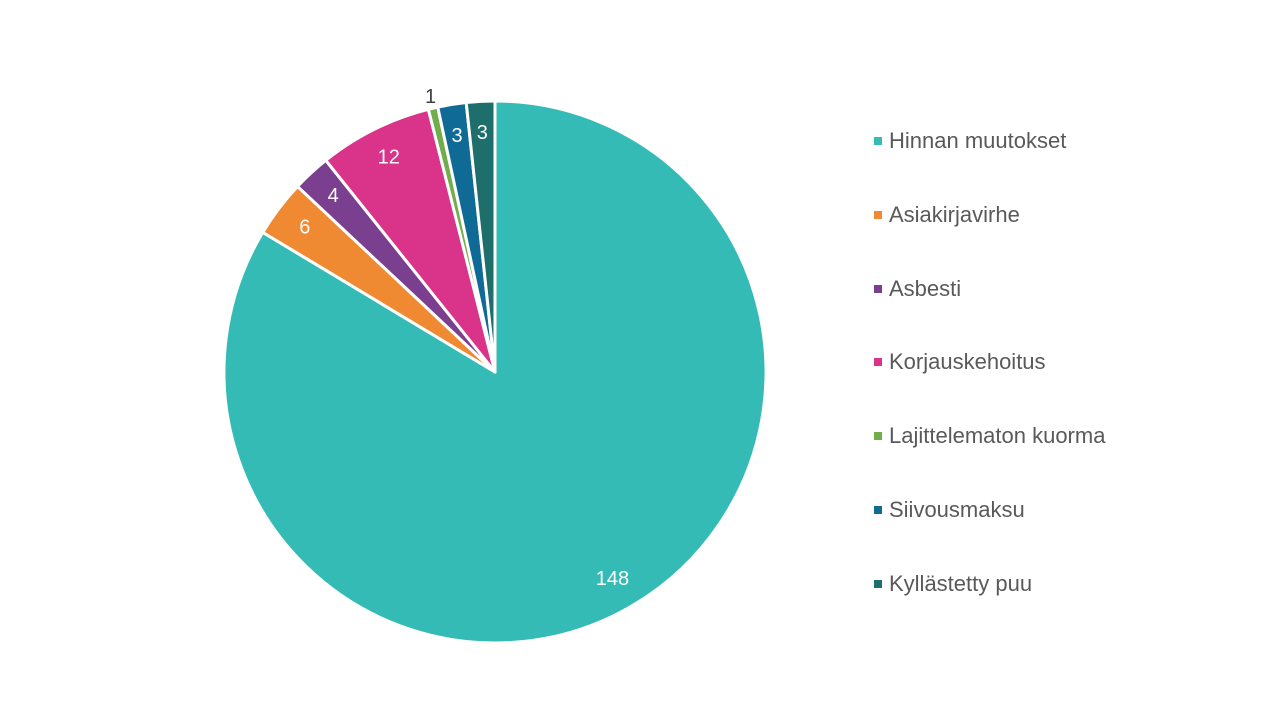 This screenshot has width=1280, height=720. Describe the element at coordinates (430, 97) in the screenshot. I see `data-label-4: 1` at that location.